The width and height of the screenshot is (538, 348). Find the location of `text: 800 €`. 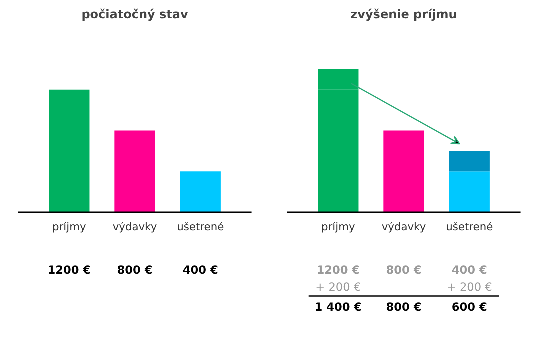

text: 800 € is located at coordinates (404, 307).